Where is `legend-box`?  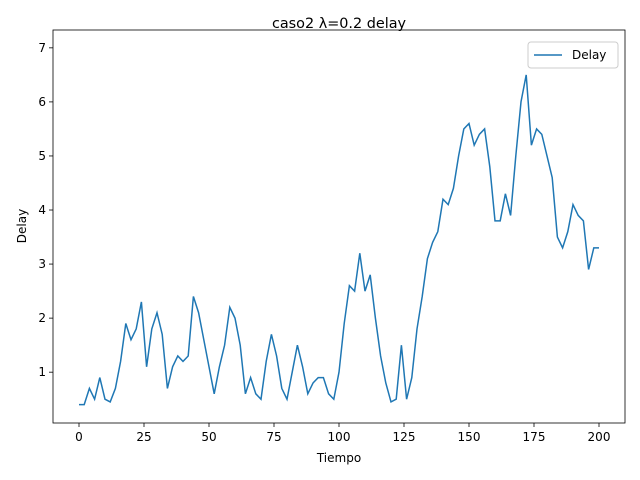
legend-box is located at coordinates (573, 55).